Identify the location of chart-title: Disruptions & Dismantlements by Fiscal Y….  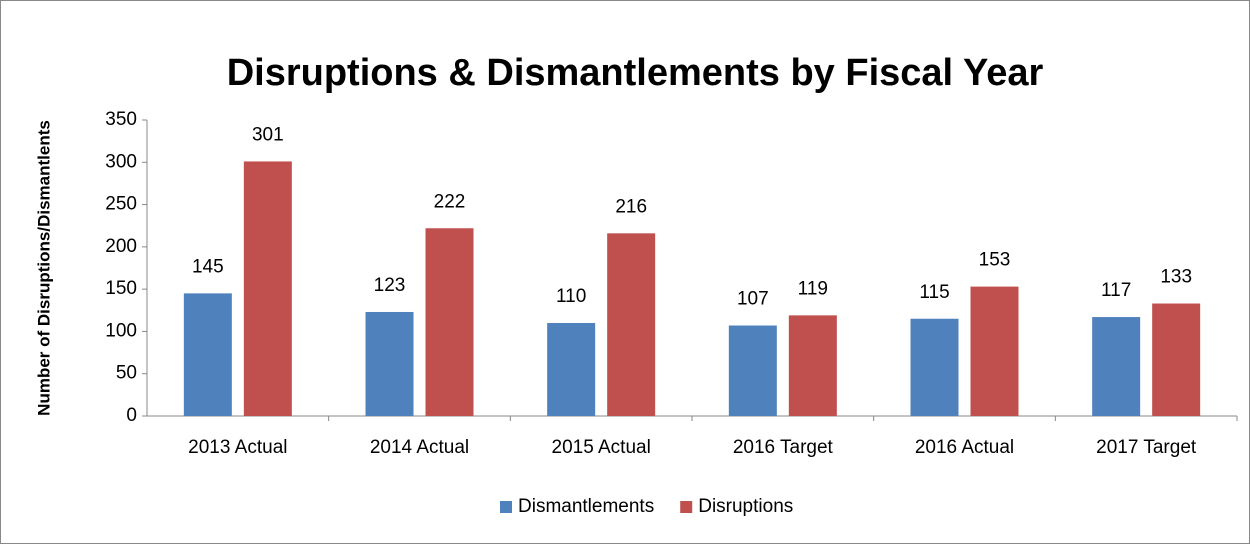
(635, 73).